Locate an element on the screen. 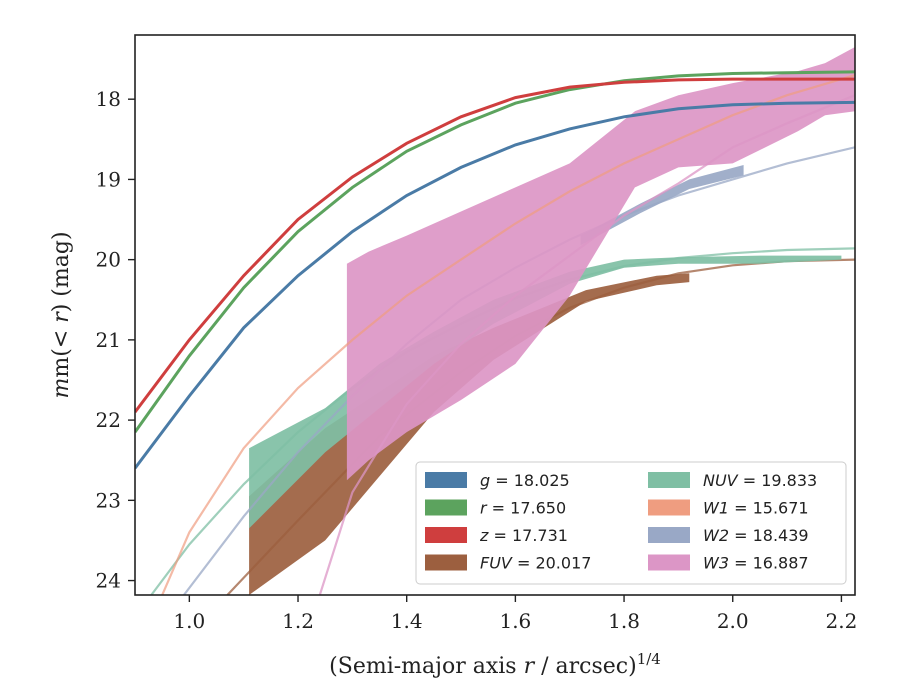 The width and height of the screenshot is (900, 700). legend-label-fuv: FUV = 20.017 is located at coordinates (535, 563).